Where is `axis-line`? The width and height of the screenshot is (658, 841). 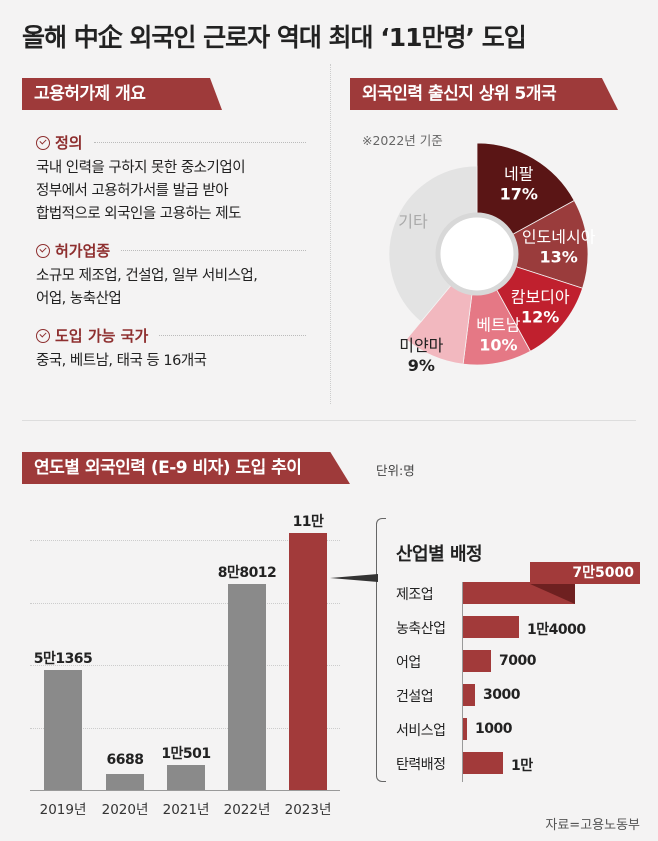 axis-line is located at coordinates (462, 682).